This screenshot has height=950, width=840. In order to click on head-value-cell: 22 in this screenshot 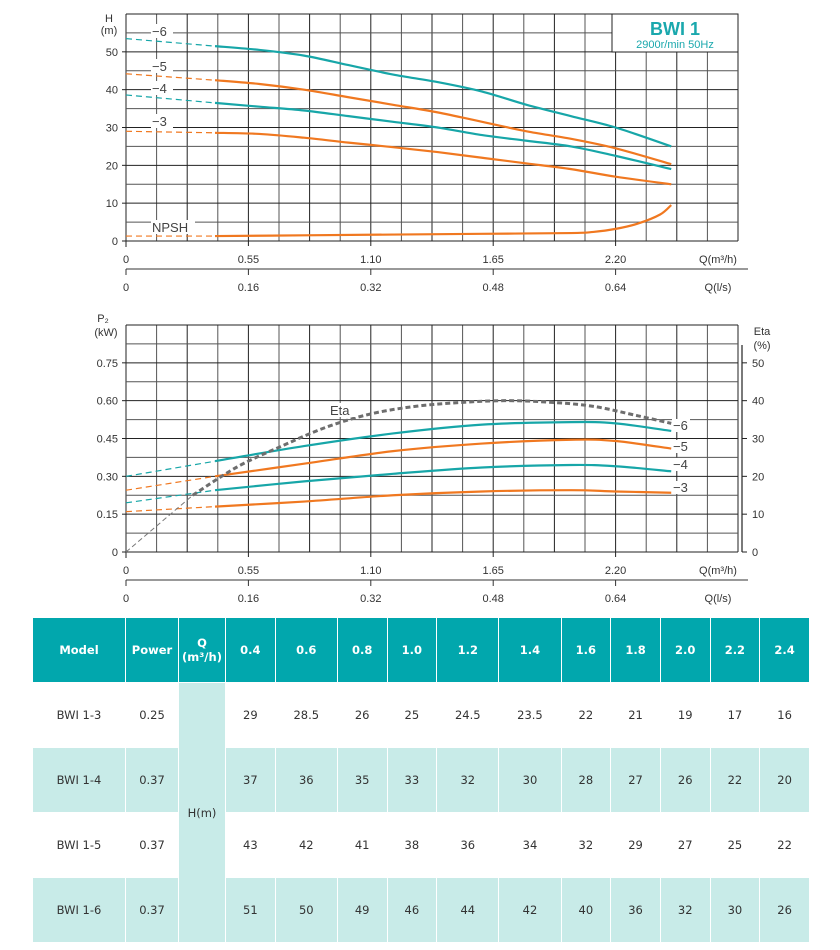, I will do `click(586, 715)`.